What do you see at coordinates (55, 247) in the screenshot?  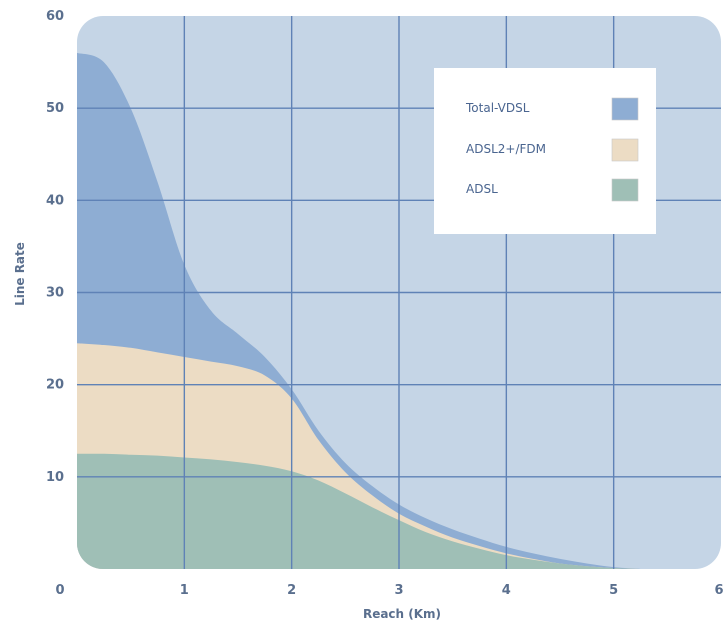 I see `y-axis-ticks: 10 20 30 40 50 60` at bounding box center [55, 247].